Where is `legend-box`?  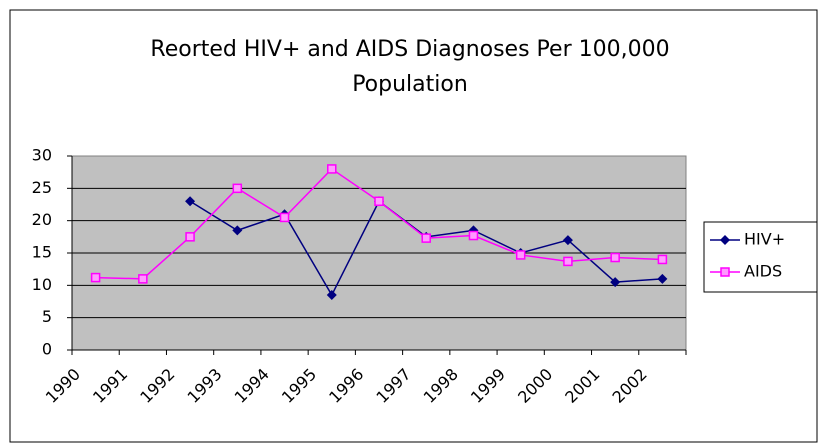
legend-box is located at coordinates (760, 257).